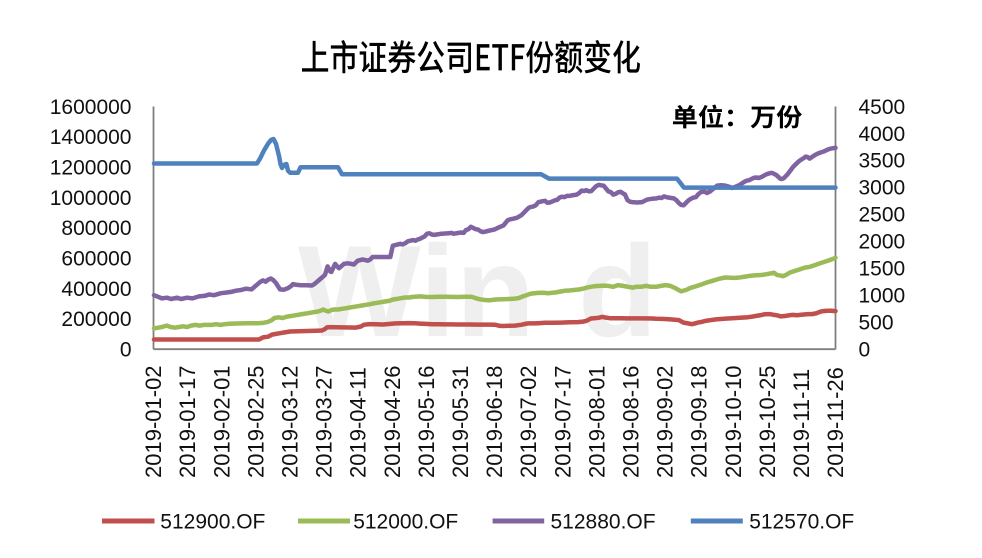  Describe the element at coordinates (882, 215) in the screenshot. I see `svg-text: 2500` at that location.